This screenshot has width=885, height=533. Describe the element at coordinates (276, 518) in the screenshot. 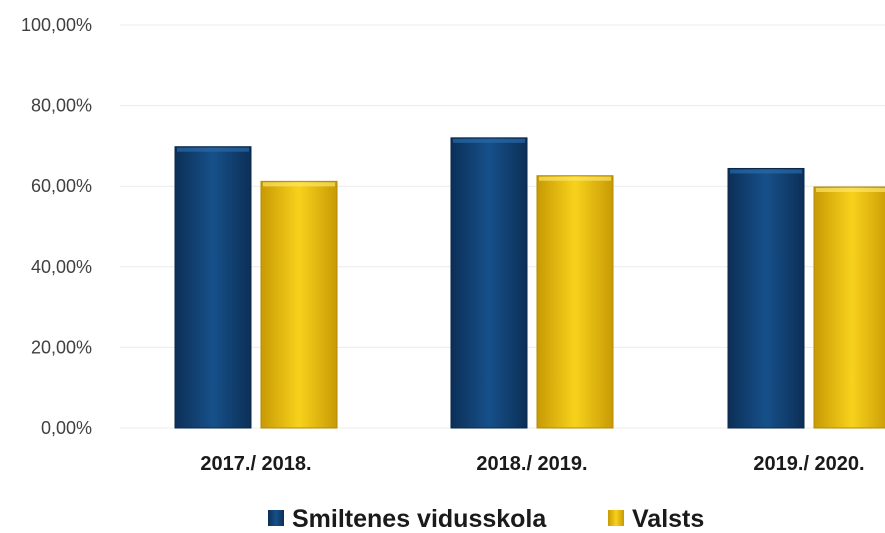

I see `legend-swatch-smiltenes` at that location.